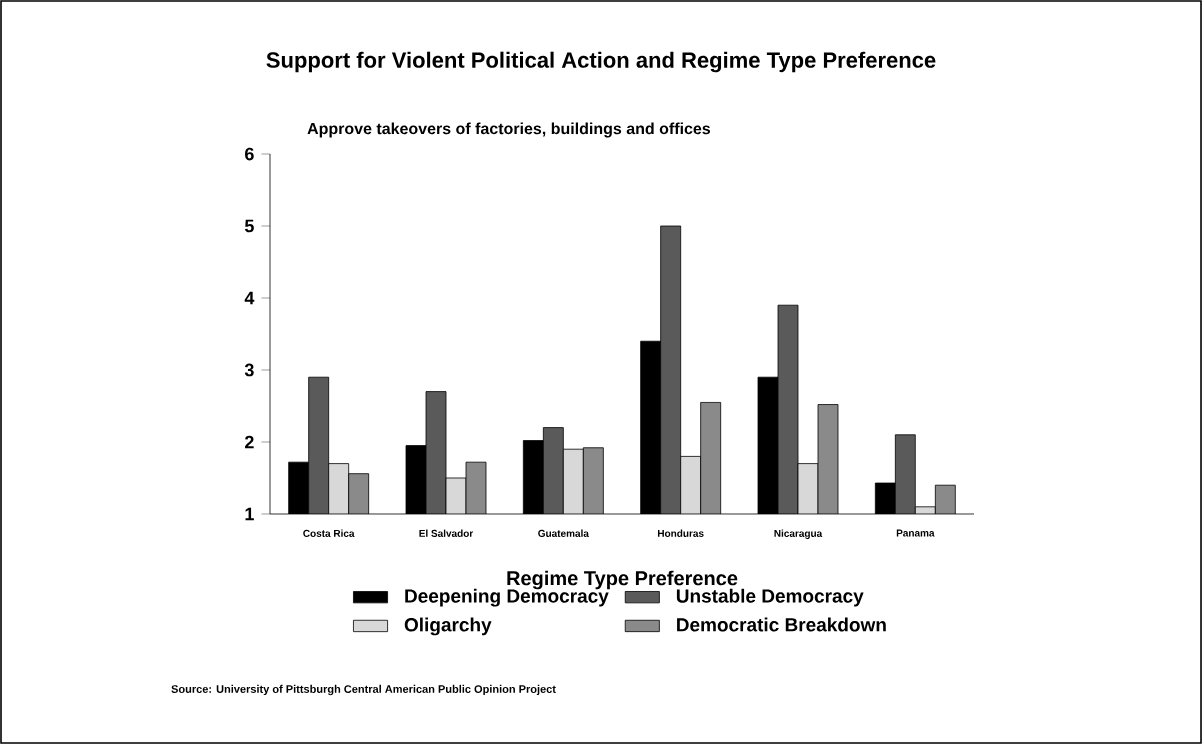 This screenshot has height=744, width=1202. I want to click on x-tick-label: Costa Rica, so click(329, 533).